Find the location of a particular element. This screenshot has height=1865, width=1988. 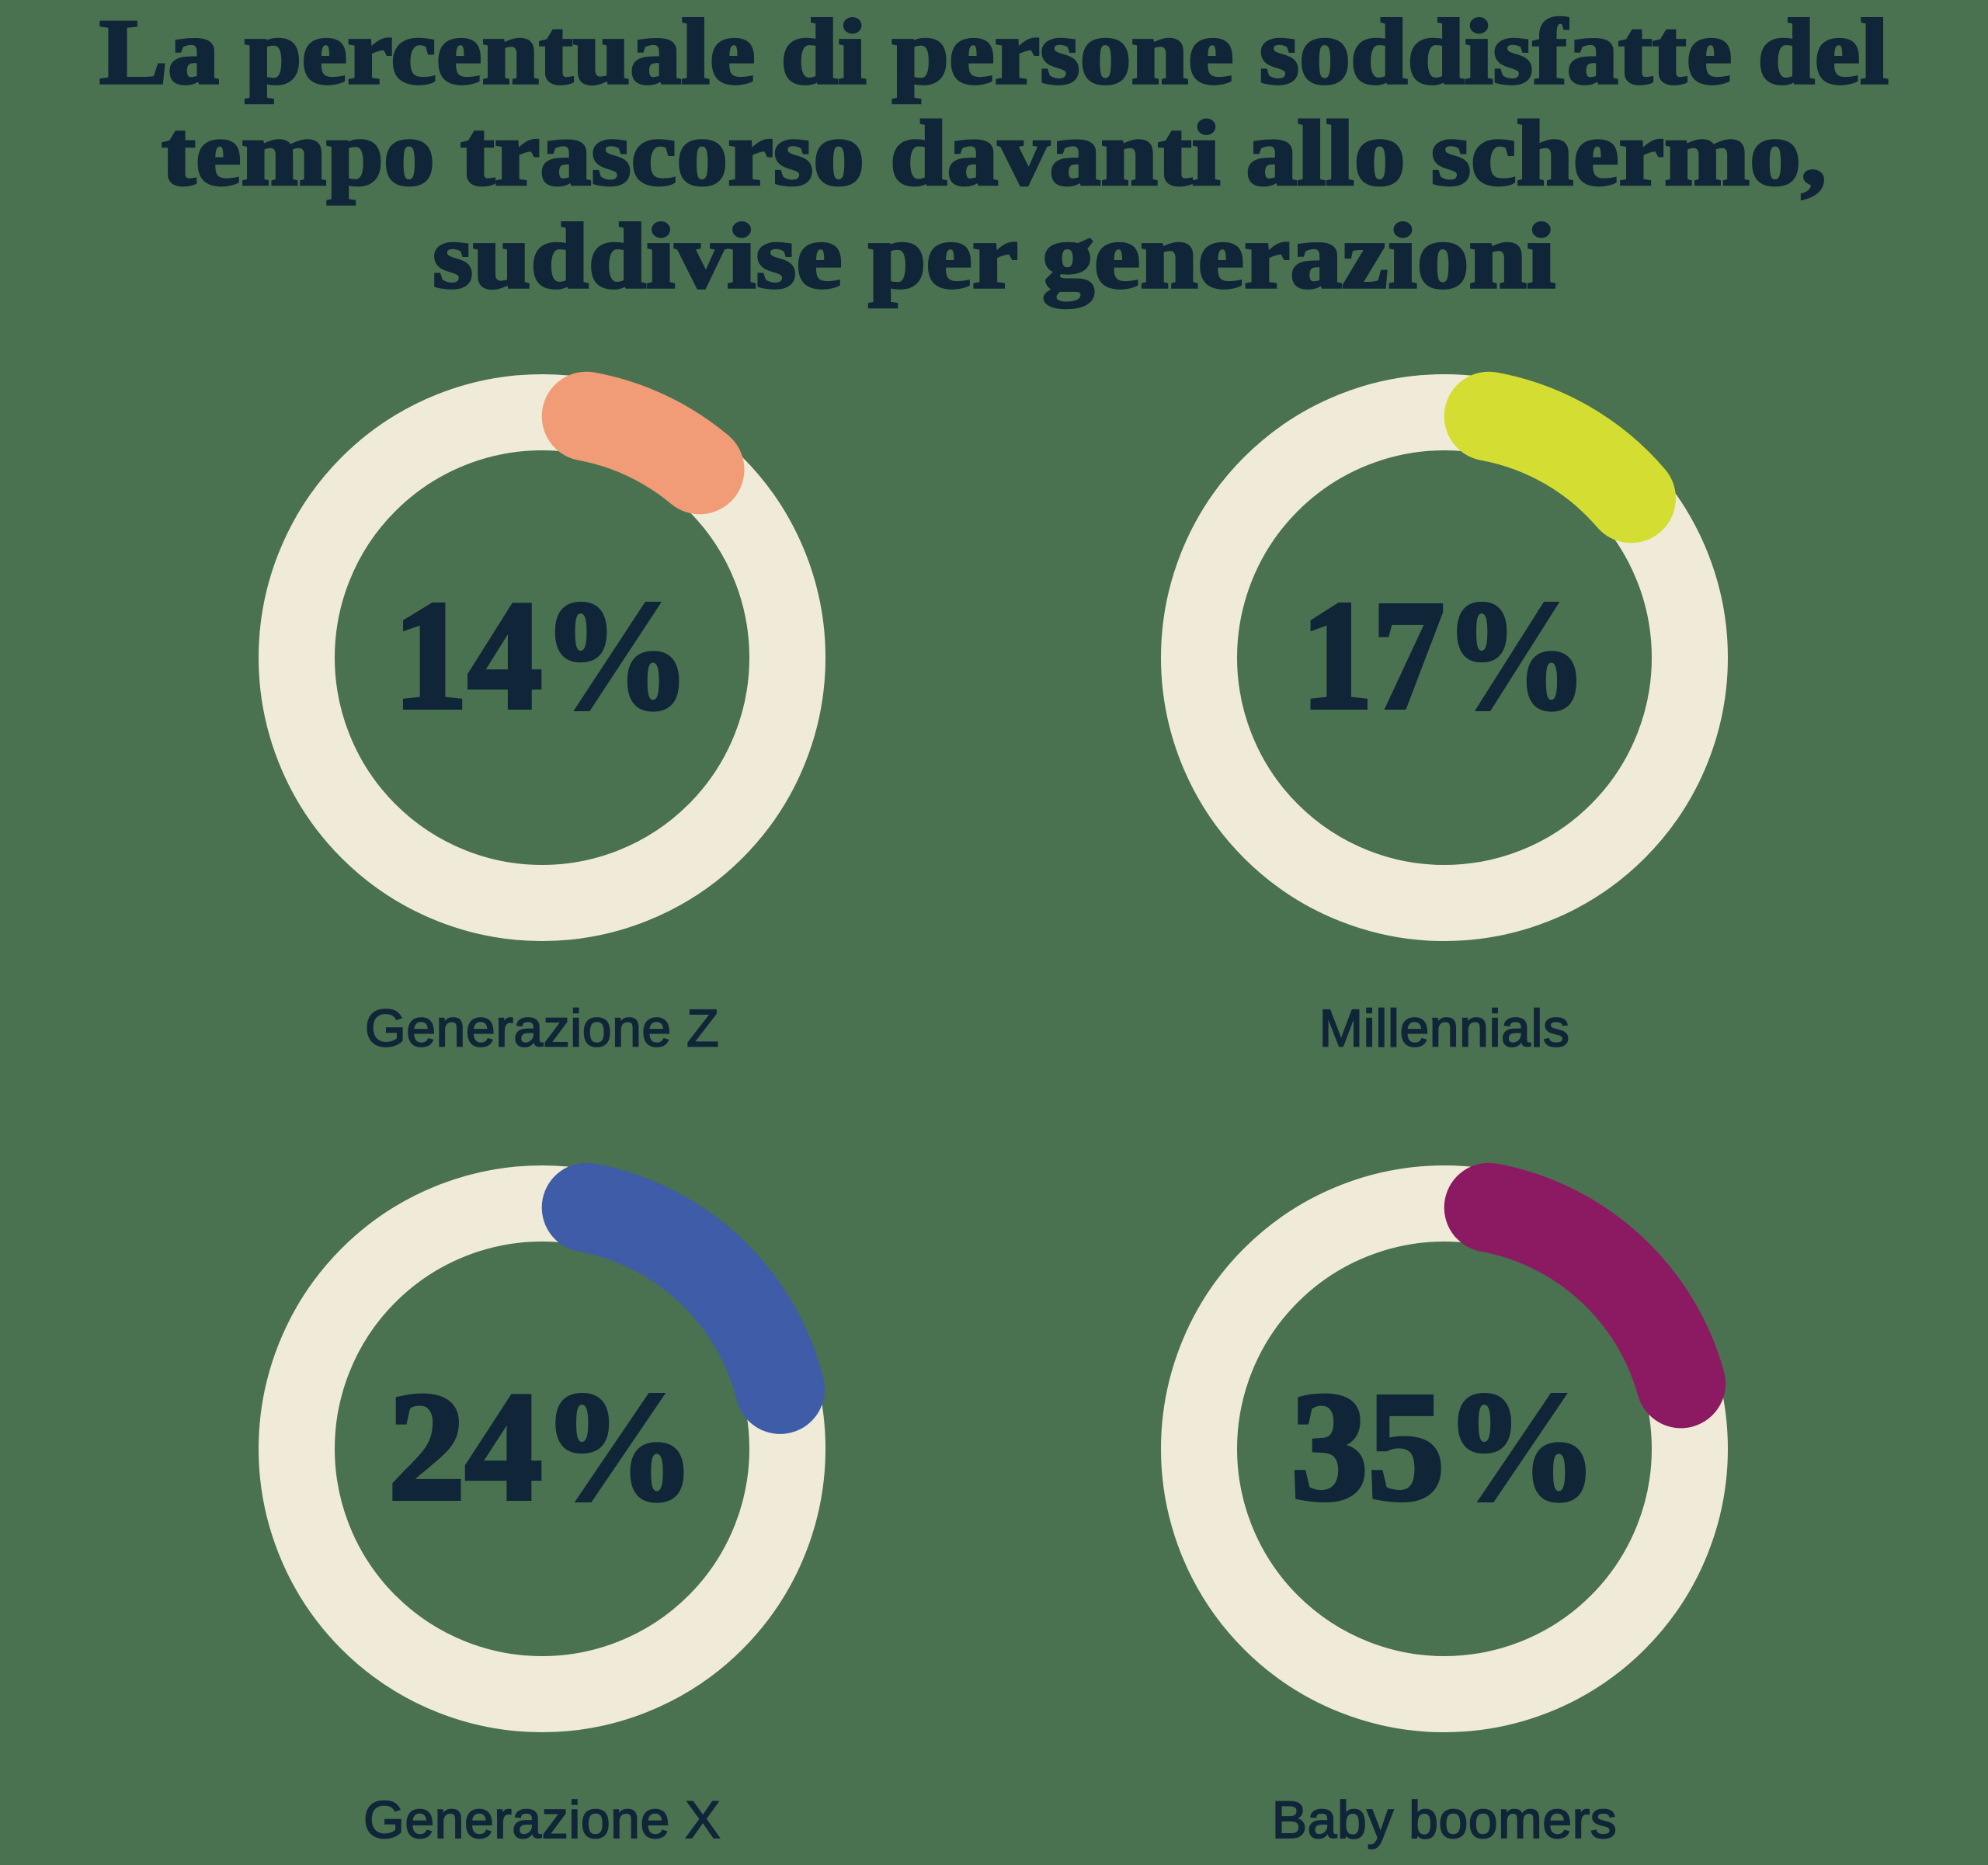

svg-text:tempo trascorso davanti allo s: tempo trascorso davanti allo schermo, is located at coordinates (994, 153).